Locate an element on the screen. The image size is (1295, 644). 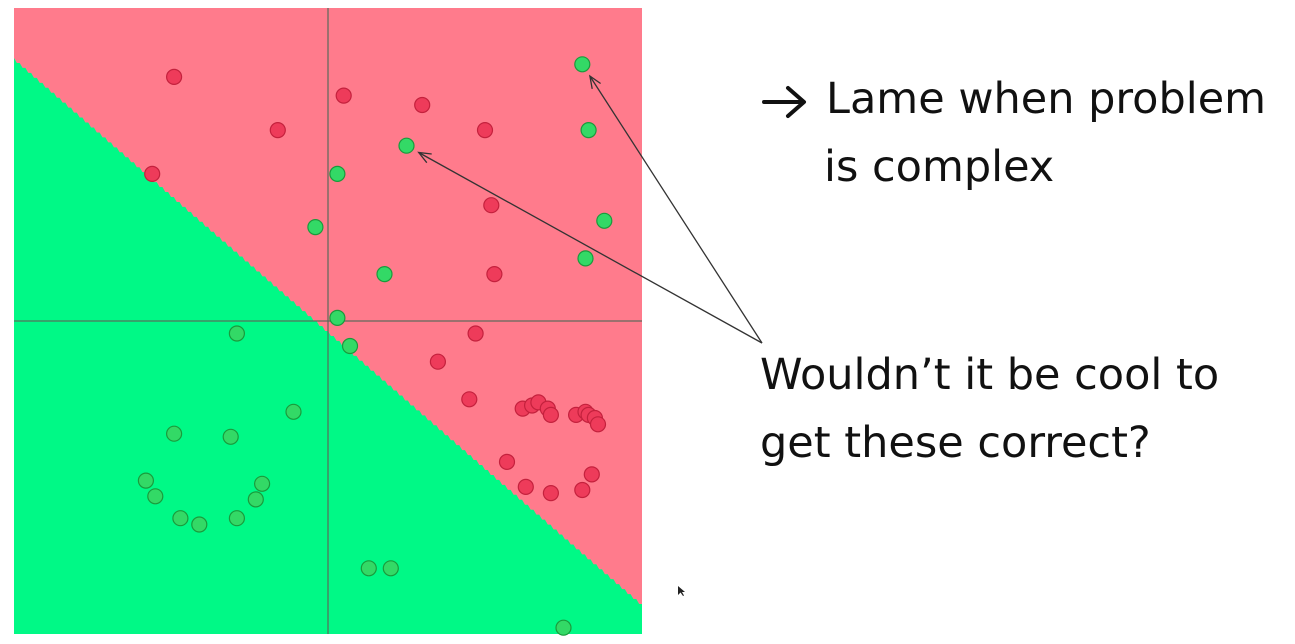
right-arrow-icon is located at coordinates (784, 102).